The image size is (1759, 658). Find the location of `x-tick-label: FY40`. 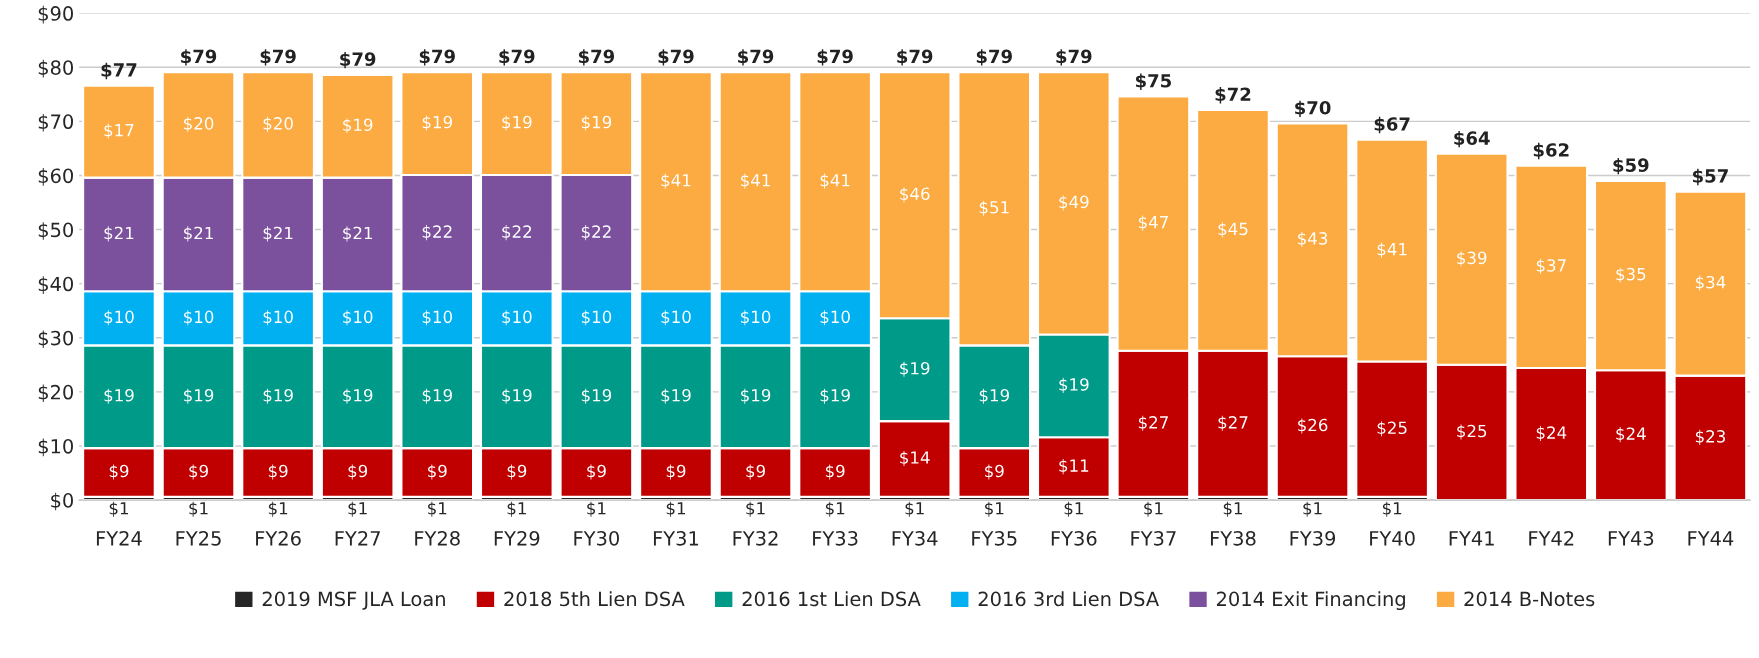

x-tick-label: FY40 is located at coordinates (1392, 538).